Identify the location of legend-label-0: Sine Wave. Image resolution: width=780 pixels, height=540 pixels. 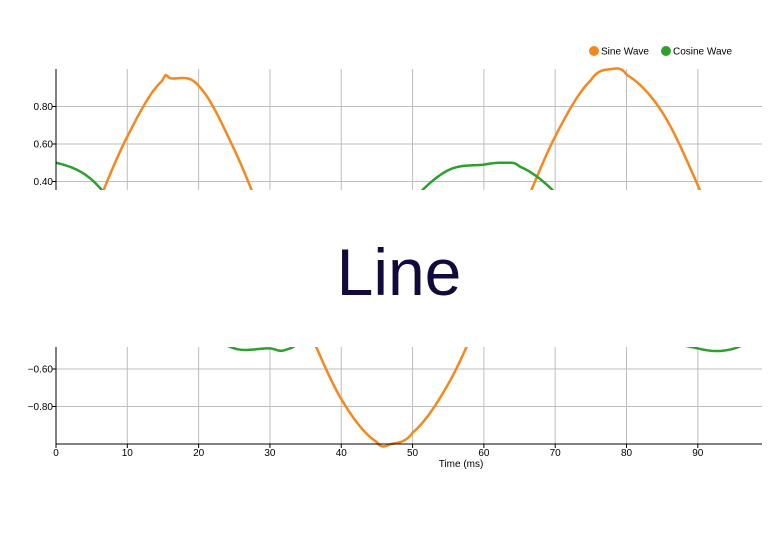
(625, 52).